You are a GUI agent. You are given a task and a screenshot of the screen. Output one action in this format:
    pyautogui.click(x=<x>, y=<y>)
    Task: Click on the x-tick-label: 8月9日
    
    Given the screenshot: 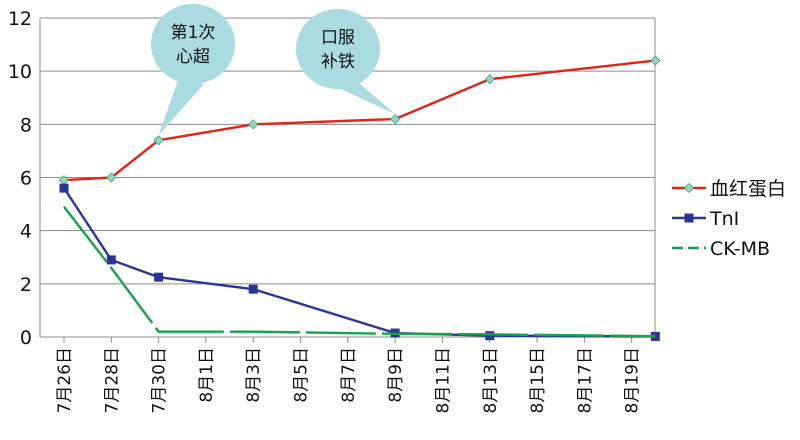 What is the action you would take?
    pyautogui.click(x=396, y=375)
    